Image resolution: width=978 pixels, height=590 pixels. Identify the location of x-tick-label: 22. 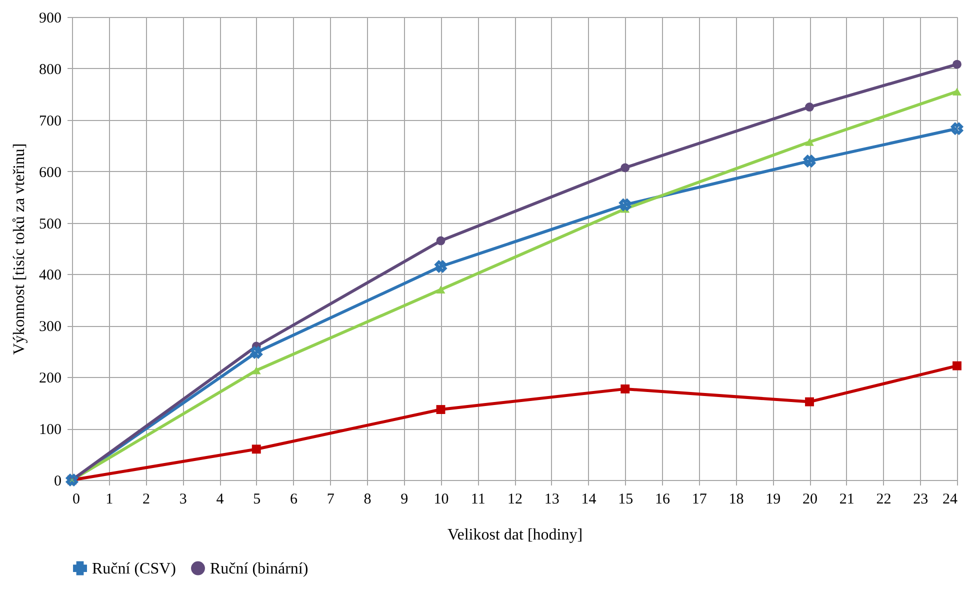
(884, 500).